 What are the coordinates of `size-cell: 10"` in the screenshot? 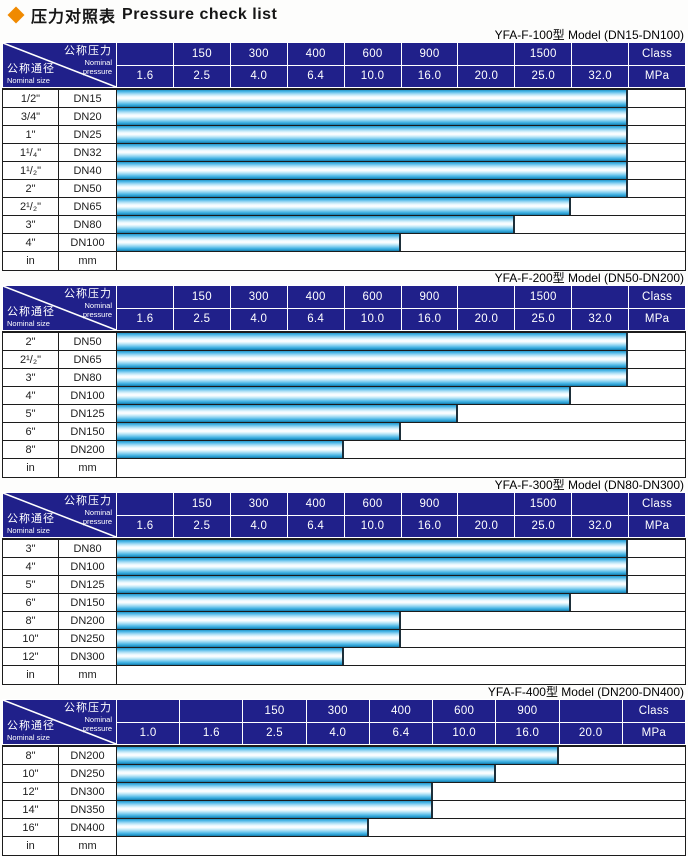 It's located at (31, 773).